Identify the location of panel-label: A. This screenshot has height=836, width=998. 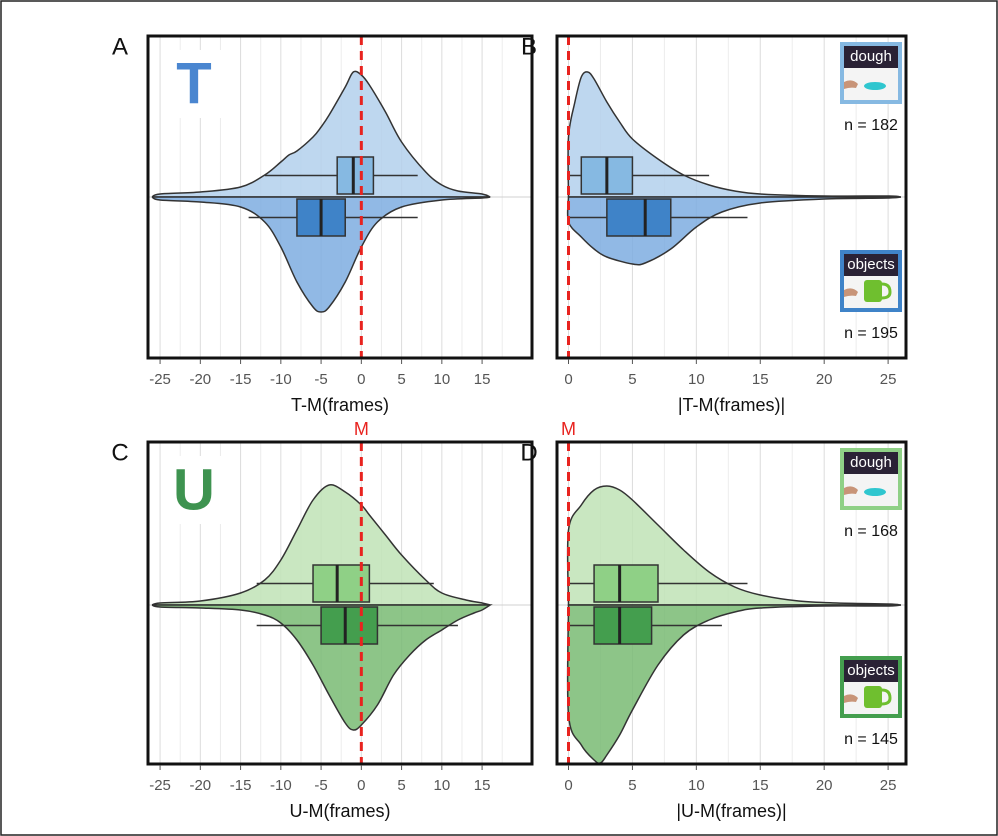
(120, 46).